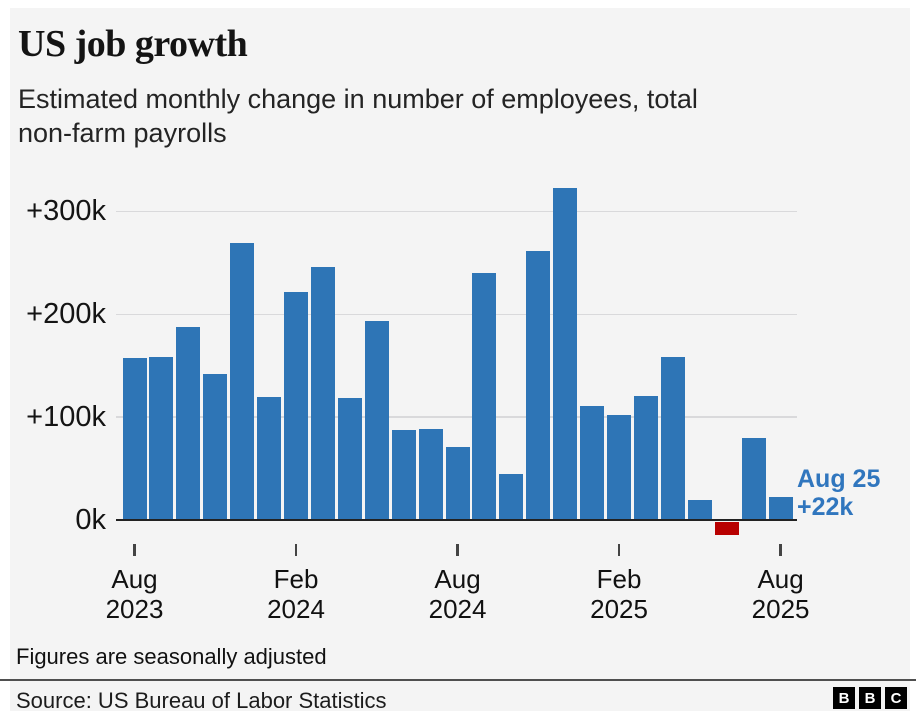 The image size is (916, 713). I want to click on x-axis-label-aug-2023: Aug 2023, so click(135, 594).